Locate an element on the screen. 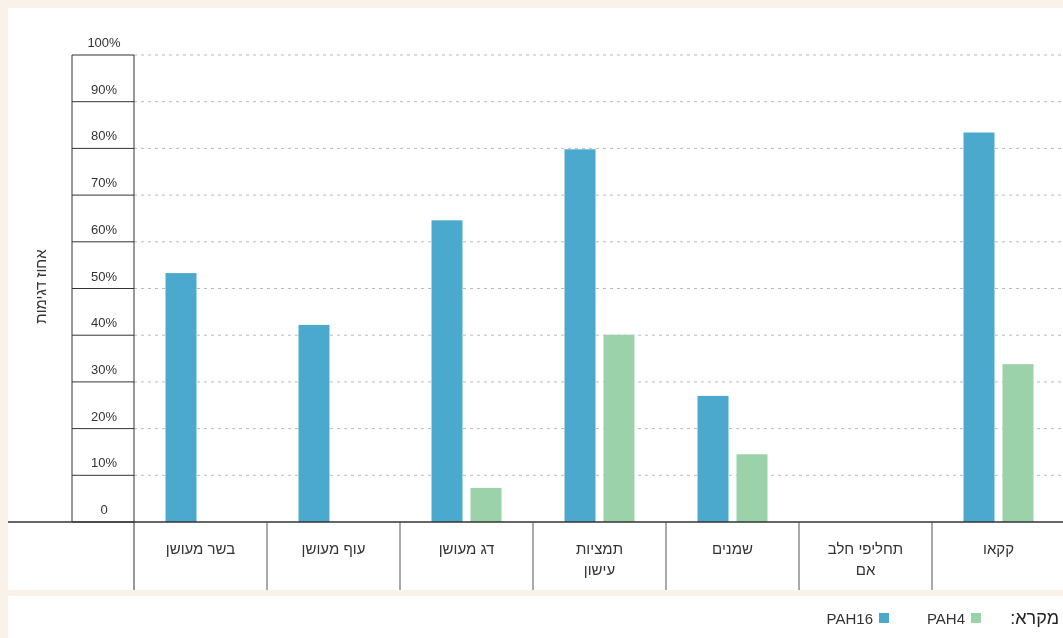  x-tick-label: שמנים is located at coordinates (732, 548).